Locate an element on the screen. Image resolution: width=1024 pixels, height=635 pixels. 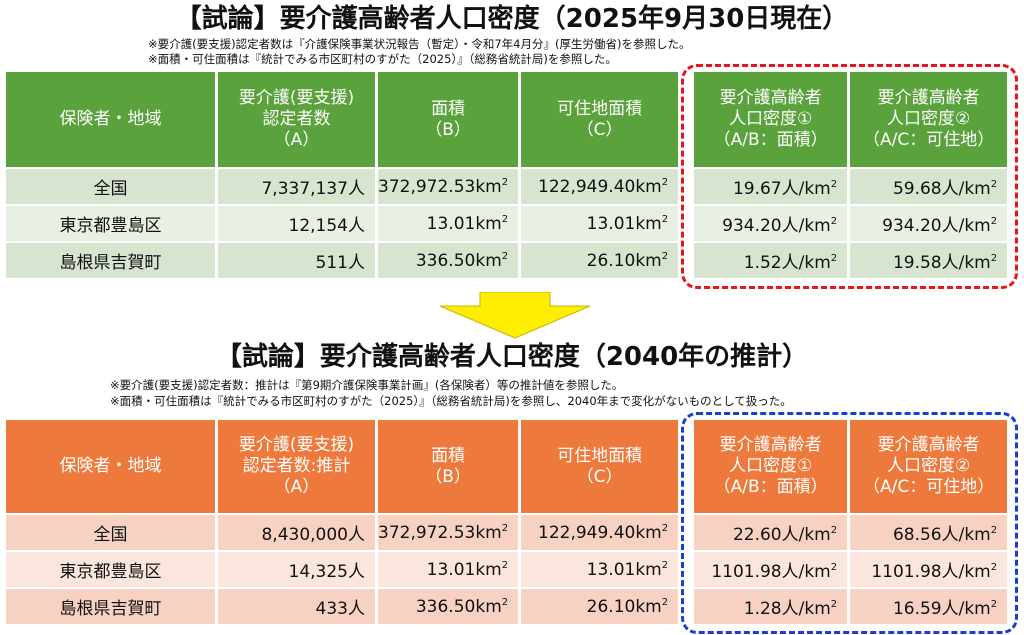
down-arrow-icon is located at coordinates (515, 315).